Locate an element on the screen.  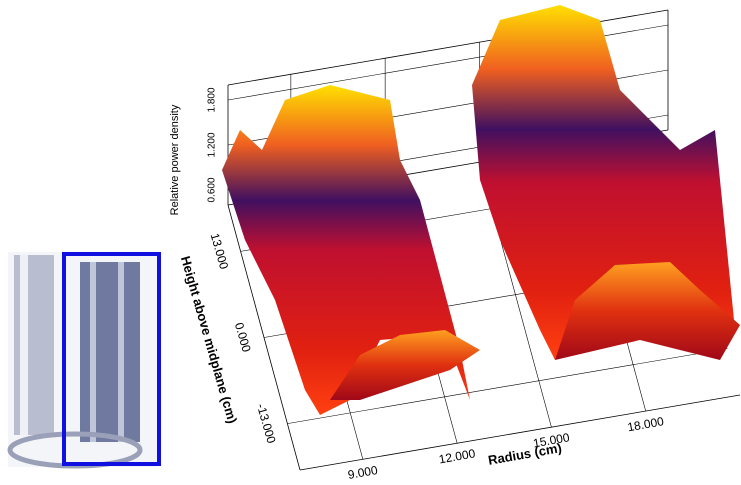
x-tick-label: 18.000 is located at coordinates (645, 424).